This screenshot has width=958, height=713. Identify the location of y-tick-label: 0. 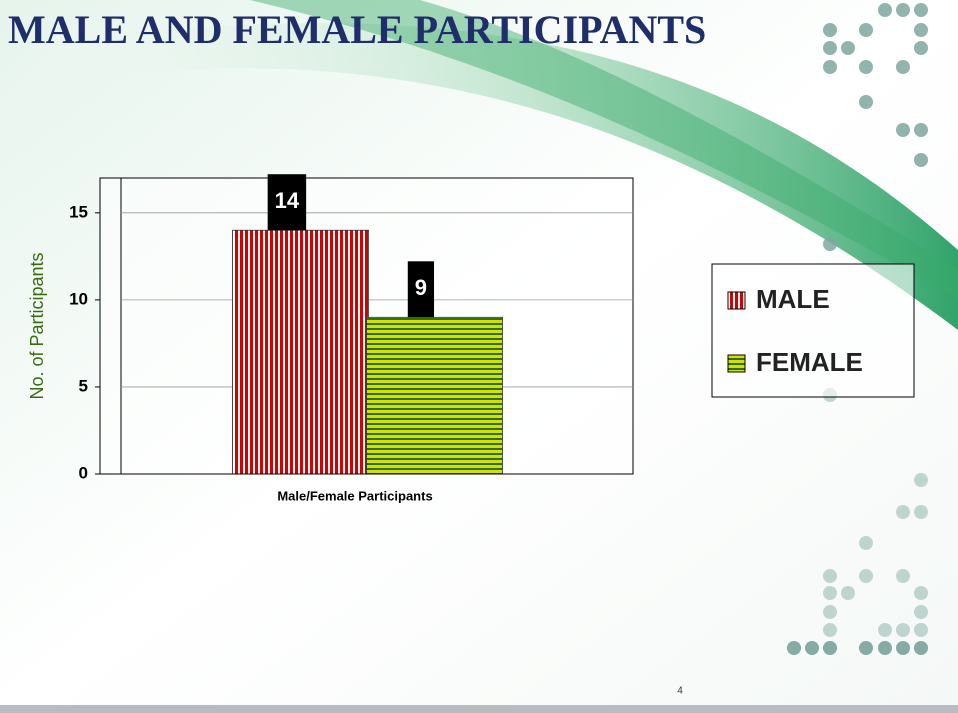
(83, 472).